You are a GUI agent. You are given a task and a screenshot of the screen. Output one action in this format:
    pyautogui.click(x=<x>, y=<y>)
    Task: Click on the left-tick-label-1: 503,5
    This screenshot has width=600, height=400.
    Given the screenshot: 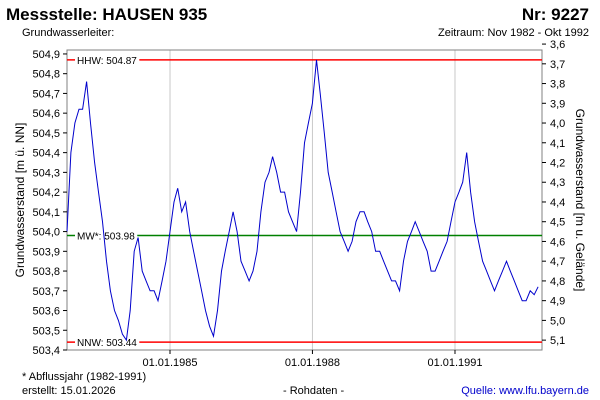 What is the action you would take?
    pyautogui.click(x=46, y=331)
    